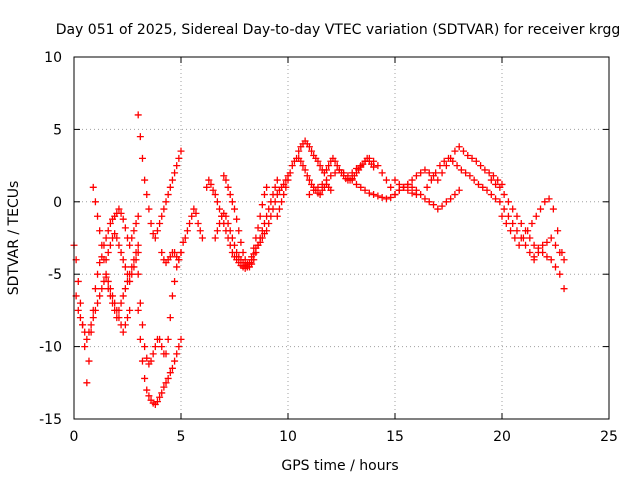 Image resolution: width=640 pixels, height=480 pixels. What do you see at coordinates (304, 187) in the screenshot?
I see `series-track-l` at bounding box center [304, 187].